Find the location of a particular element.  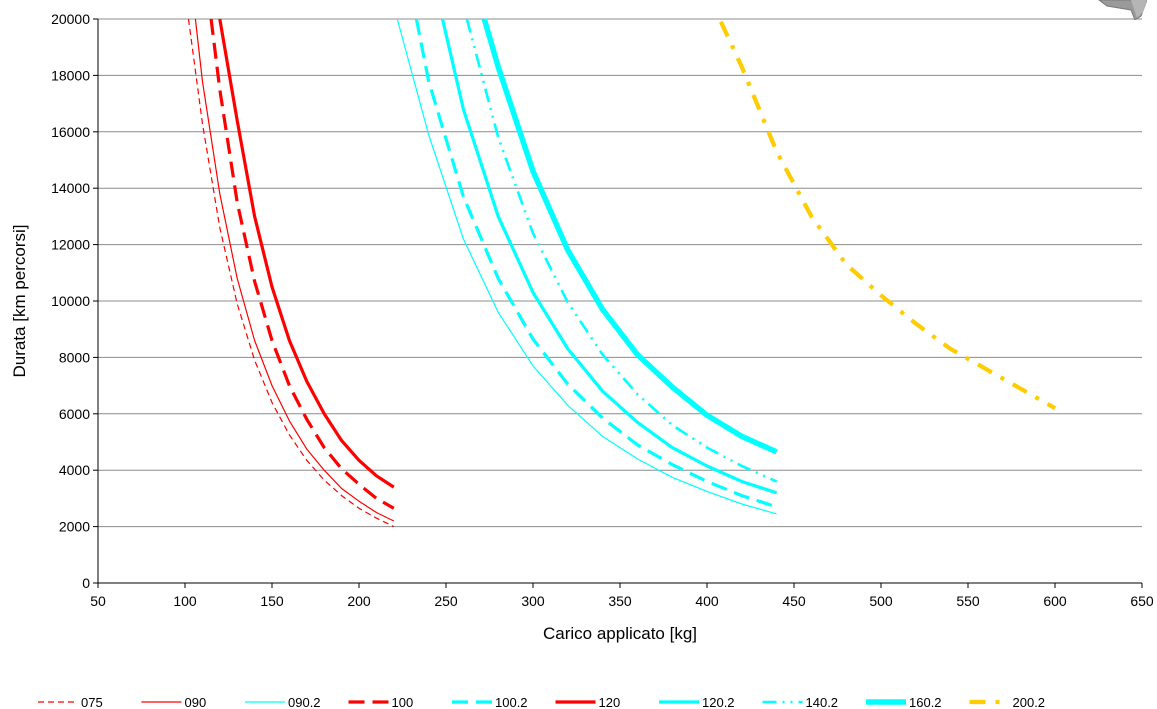

x-tick-label: 400 is located at coordinates (707, 601).